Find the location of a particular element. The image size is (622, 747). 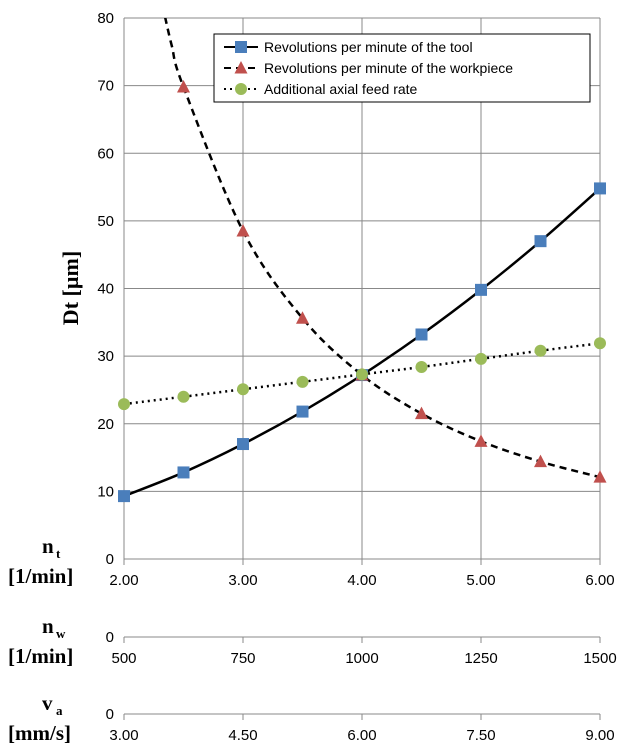

x-tick-label-nt: 3.00 is located at coordinates (242, 580).